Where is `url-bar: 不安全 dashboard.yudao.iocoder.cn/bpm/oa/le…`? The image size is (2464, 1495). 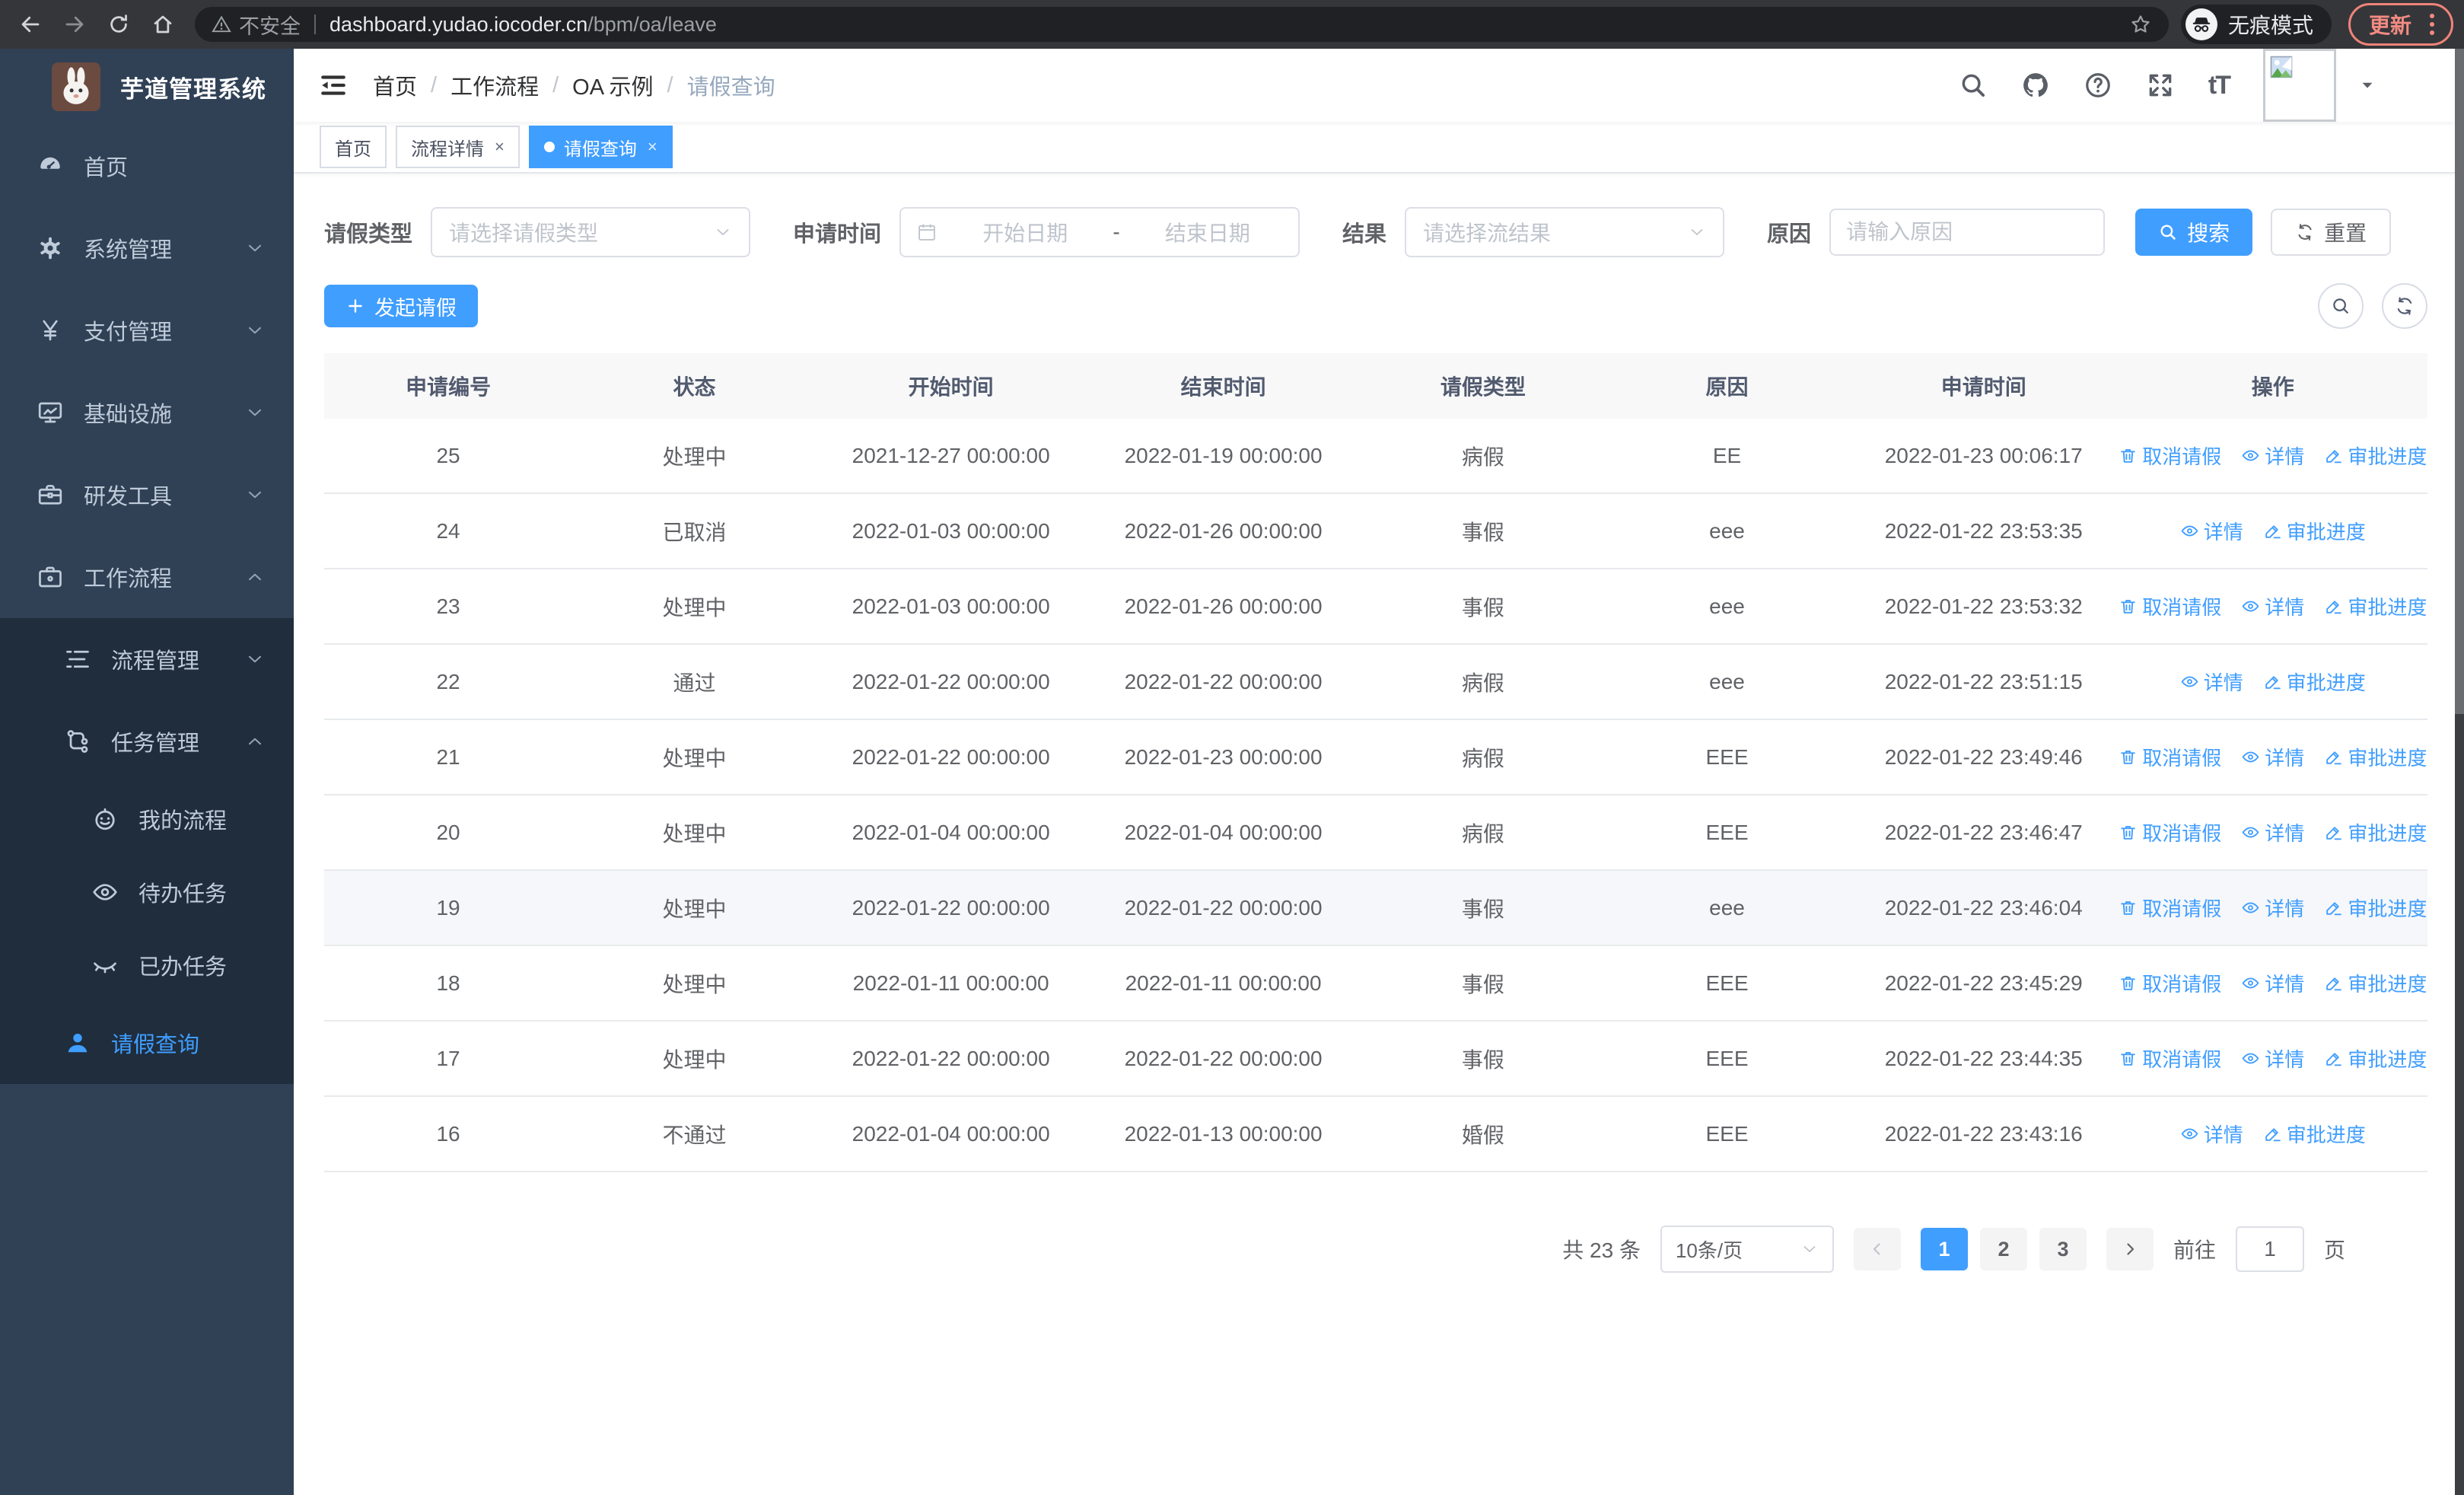 url-bar: 不安全 dashboard.yudao.iocoder.cn/bpm/oa/le… is located at coordinates (1182, 25).